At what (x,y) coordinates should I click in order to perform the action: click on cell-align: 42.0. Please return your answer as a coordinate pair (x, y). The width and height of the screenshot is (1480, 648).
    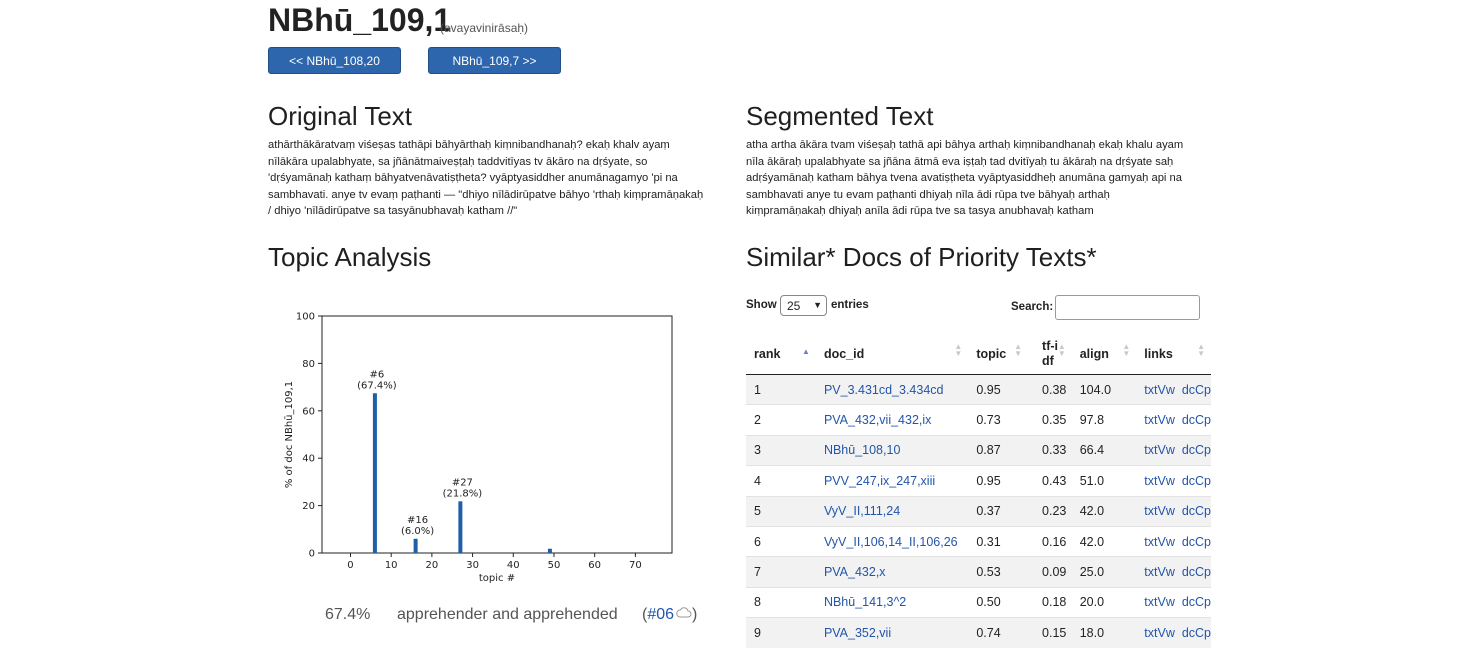
    Looking at the image, I should click on (1104, 511).